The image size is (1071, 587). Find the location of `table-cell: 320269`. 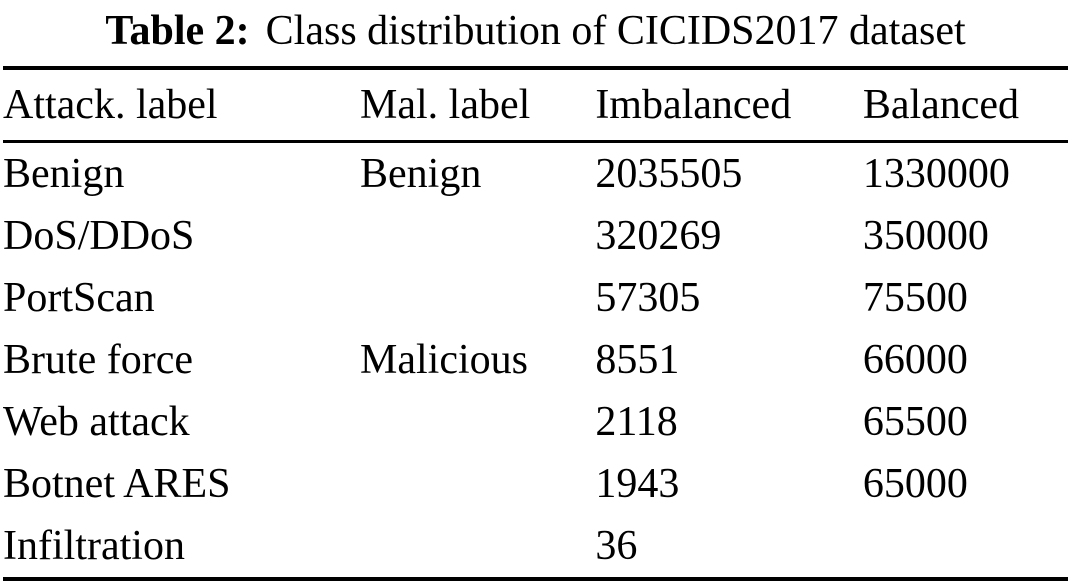

table-cell: 320269 is located at coordinates (658, 236).